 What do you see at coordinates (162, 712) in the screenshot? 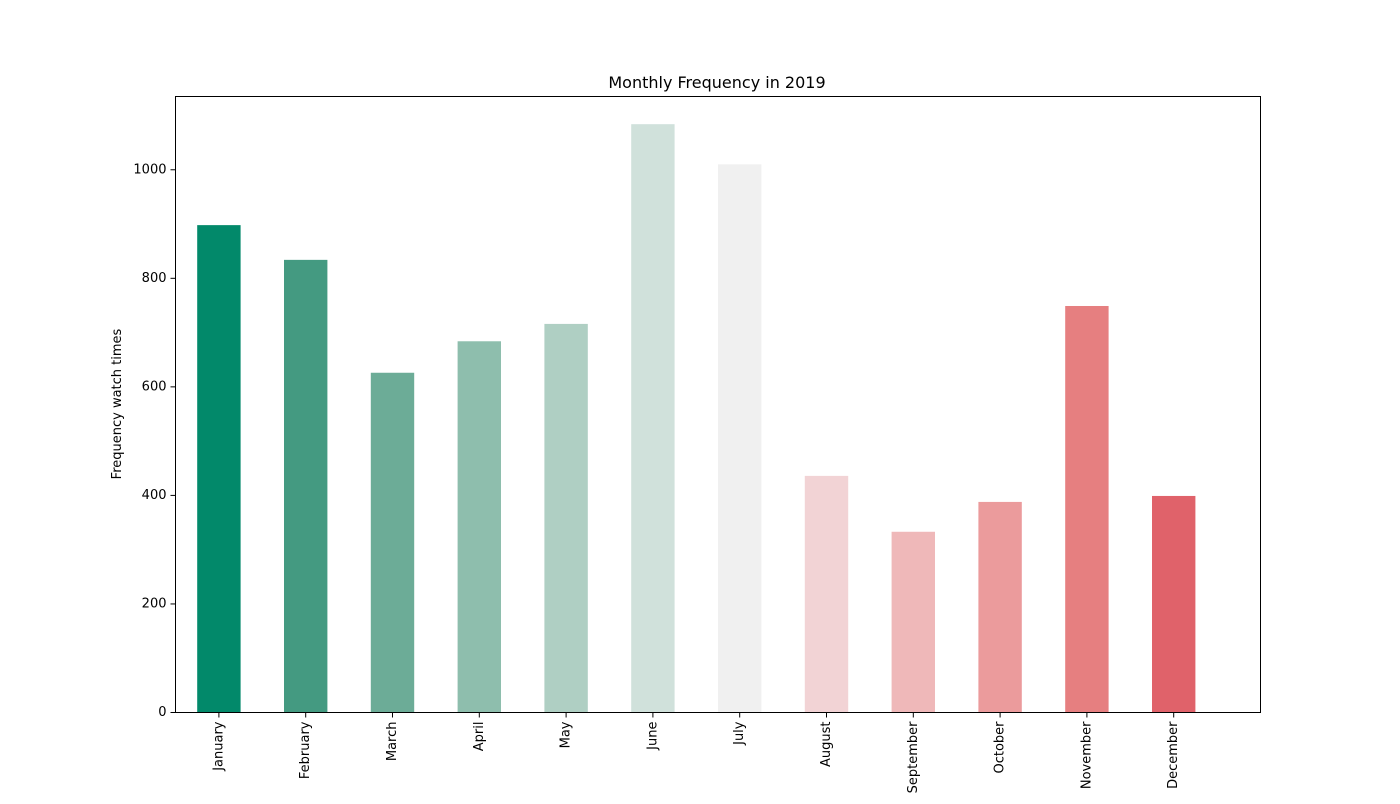
I see `y-tick-label: 0` at bounding box center [162, 712].